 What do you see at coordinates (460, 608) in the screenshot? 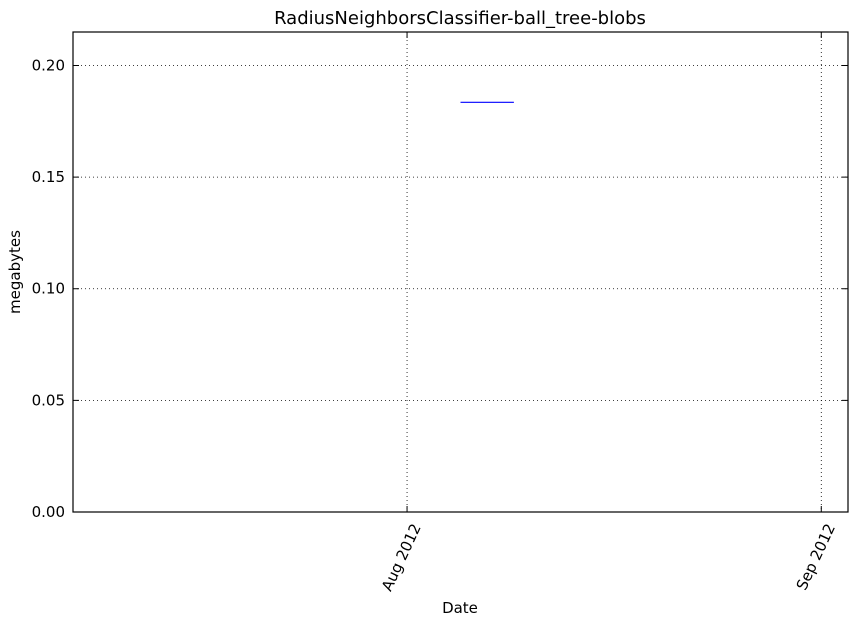
I see `x-axis-label: Date` at bounding box center [460, 608].